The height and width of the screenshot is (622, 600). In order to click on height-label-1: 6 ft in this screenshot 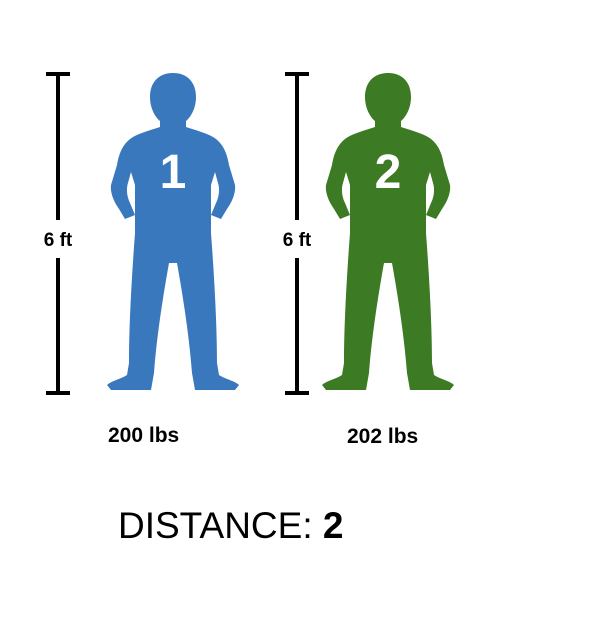, I will do `click(58, 240)`.